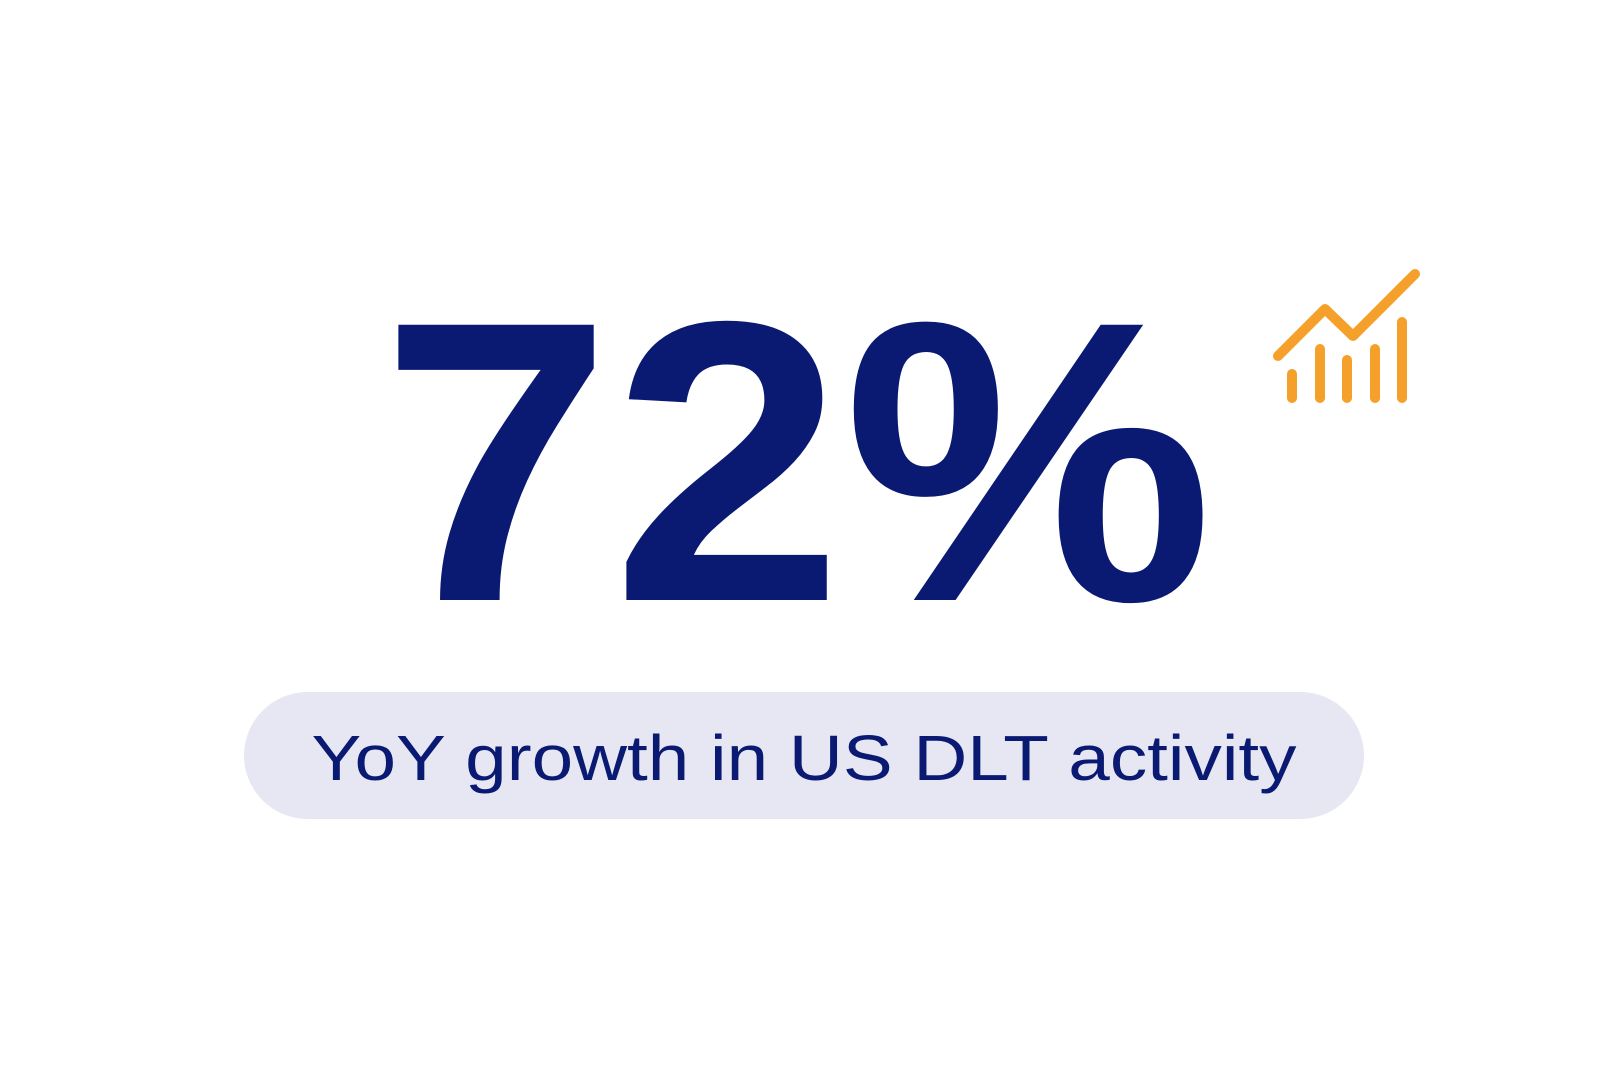 Image resolution: width=1600 pixels, height=1068 pixels. Describe the element at coordinates (1346, 315) in the screenshot. I see `trend-line` at that location.